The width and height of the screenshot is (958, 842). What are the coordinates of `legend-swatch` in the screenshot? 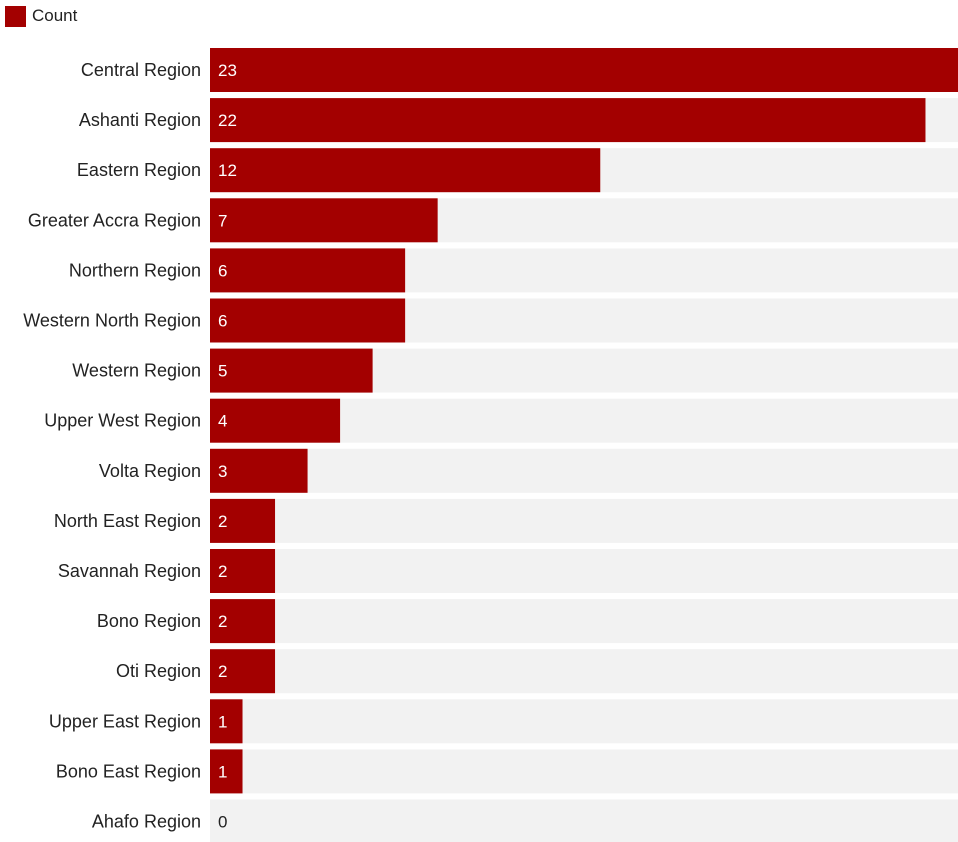 It's located at (15, 16).